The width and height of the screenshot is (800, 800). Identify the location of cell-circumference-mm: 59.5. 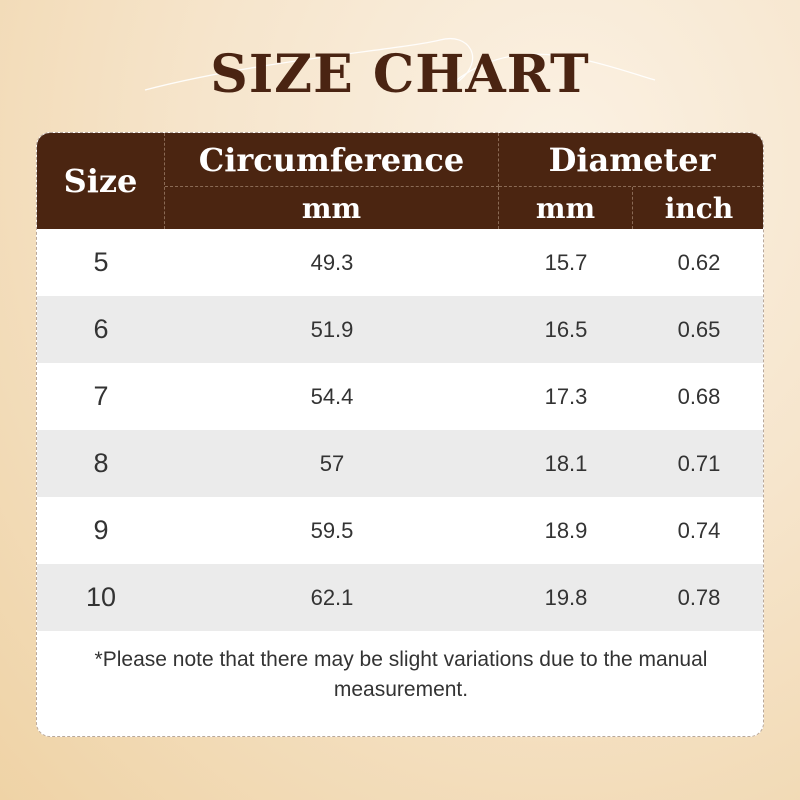
(332, 530).